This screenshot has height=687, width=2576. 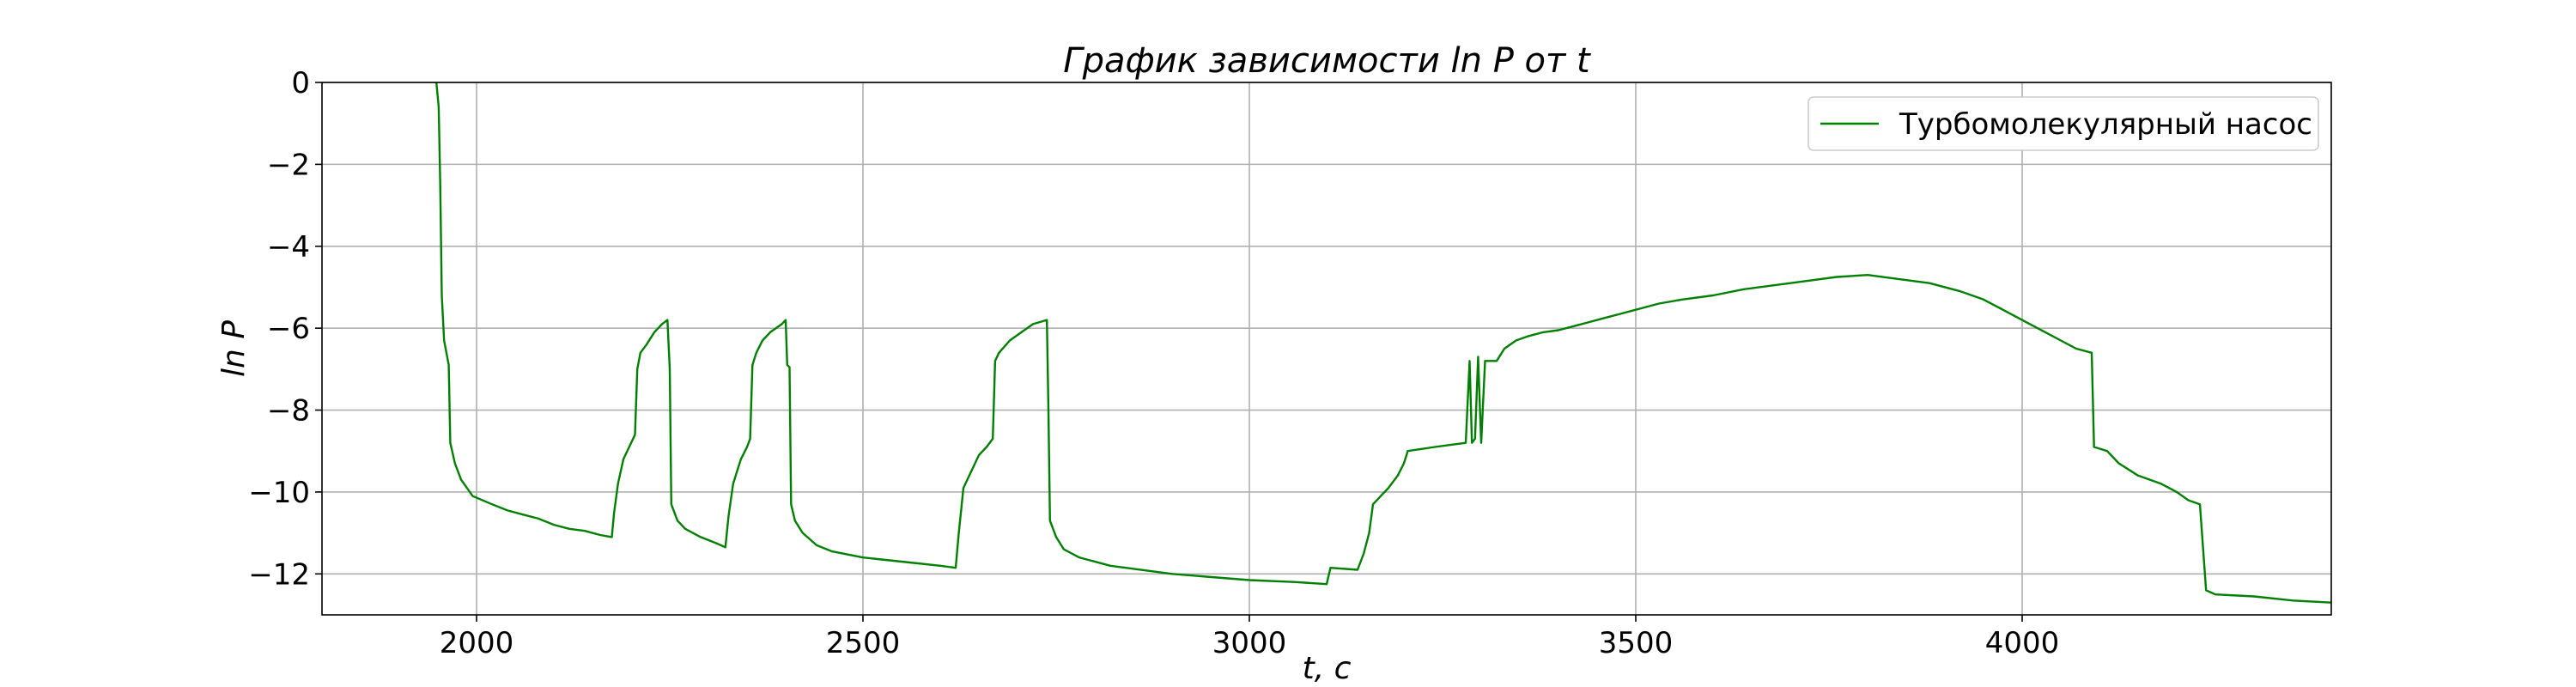 I want to click on y-ticks: 0 −2 −4 −6 −8 −10 −12, so click(x=285, y=329).